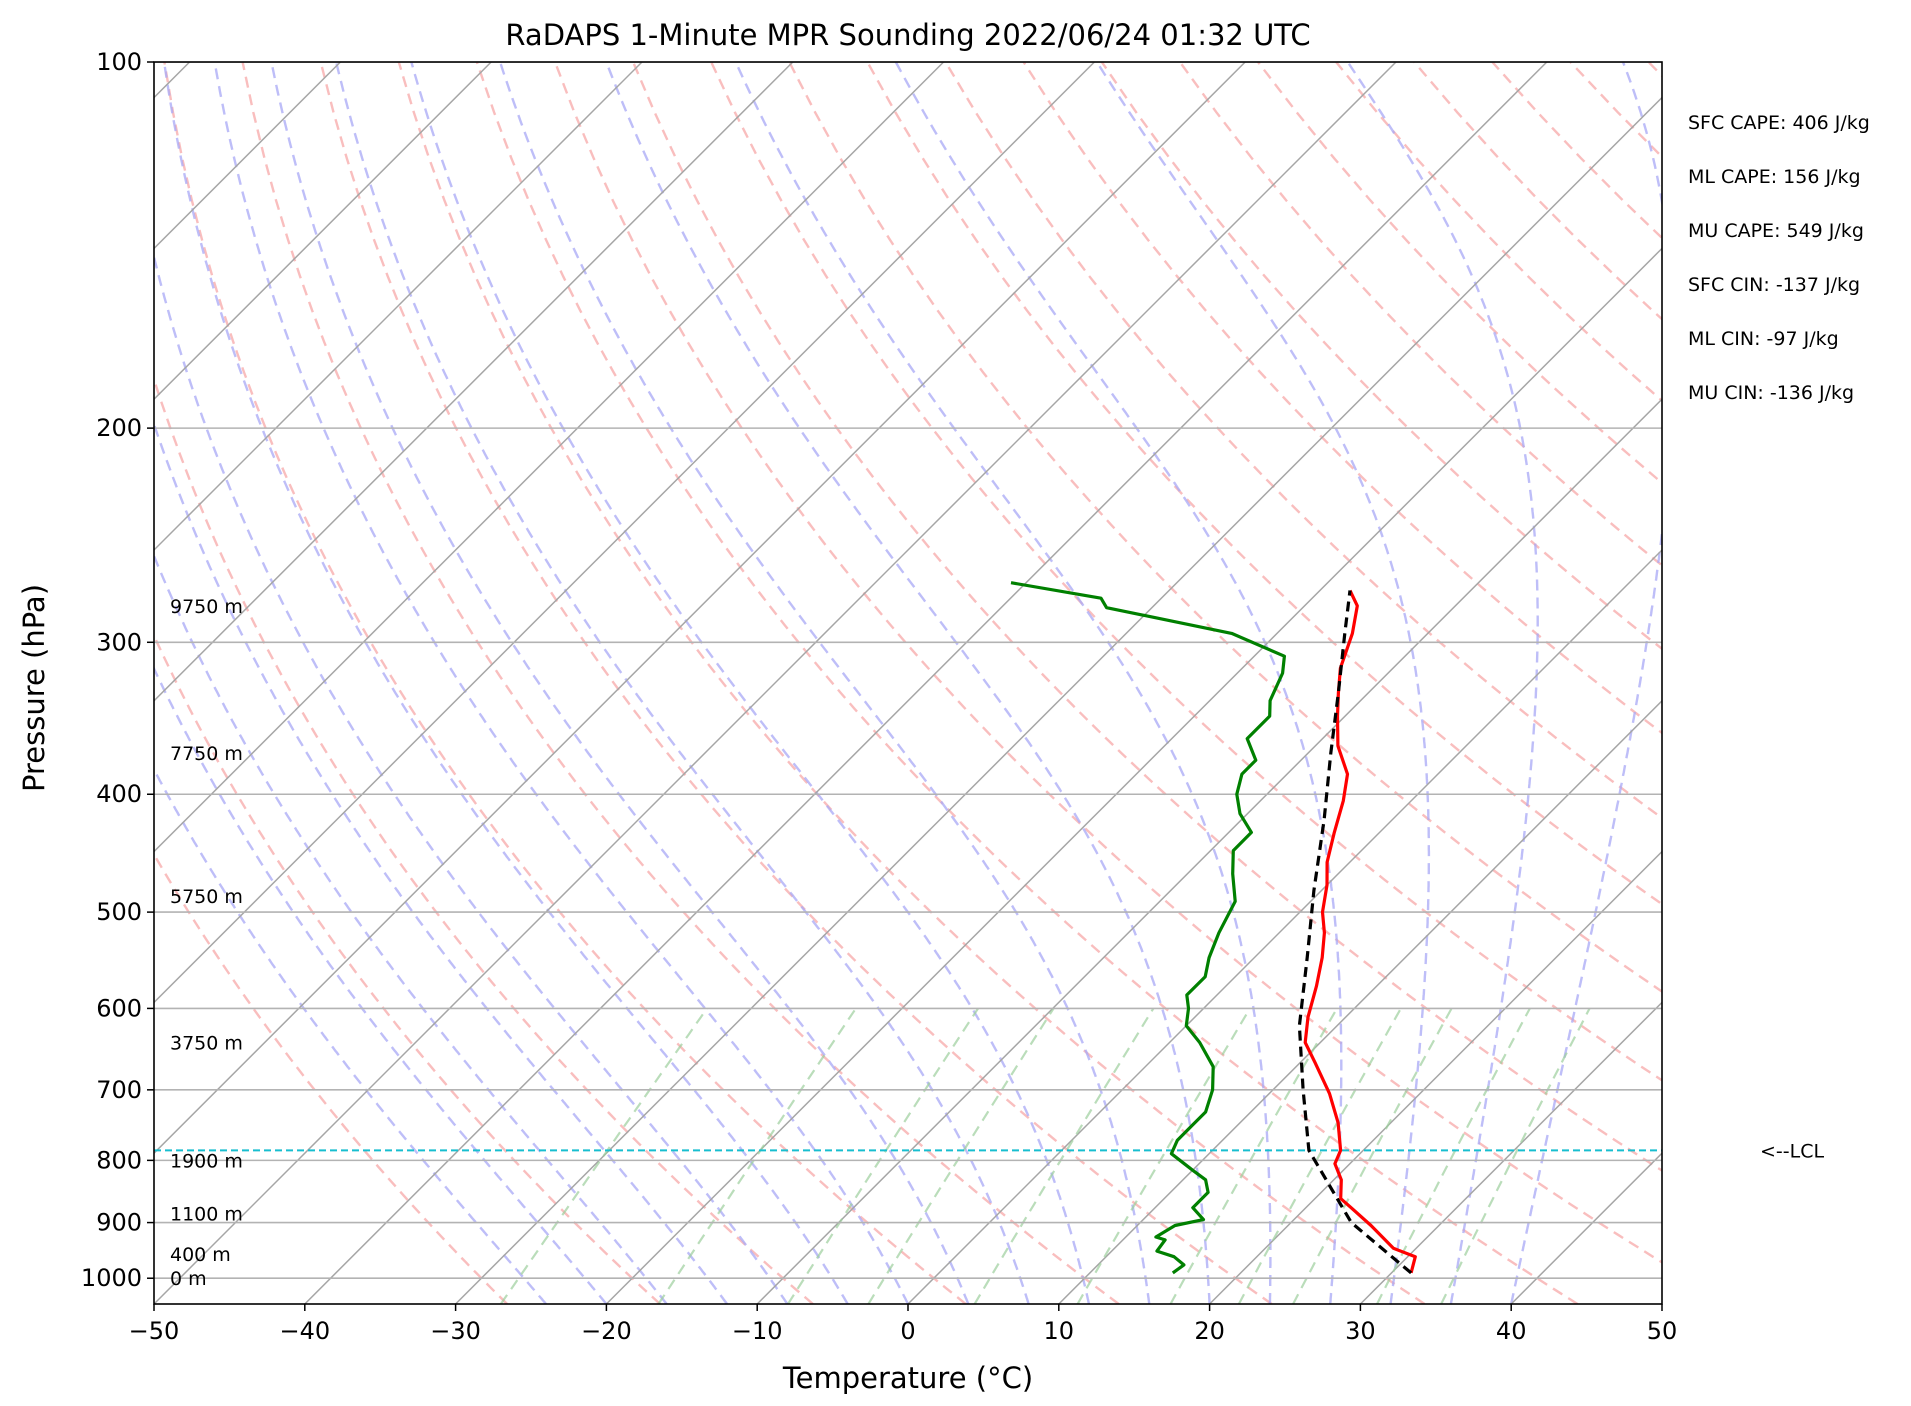  What do you see at coordinates (606, 1331) in the screenshot?
I see `x-tick-label: −20` at bounding box center [606, 1331].